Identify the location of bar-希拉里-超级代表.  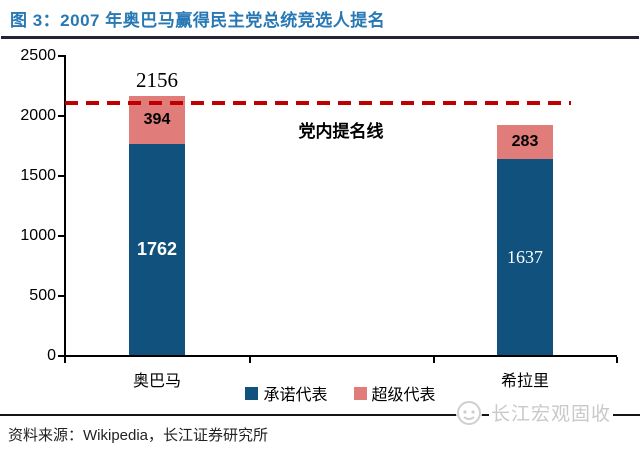
(525, 141).